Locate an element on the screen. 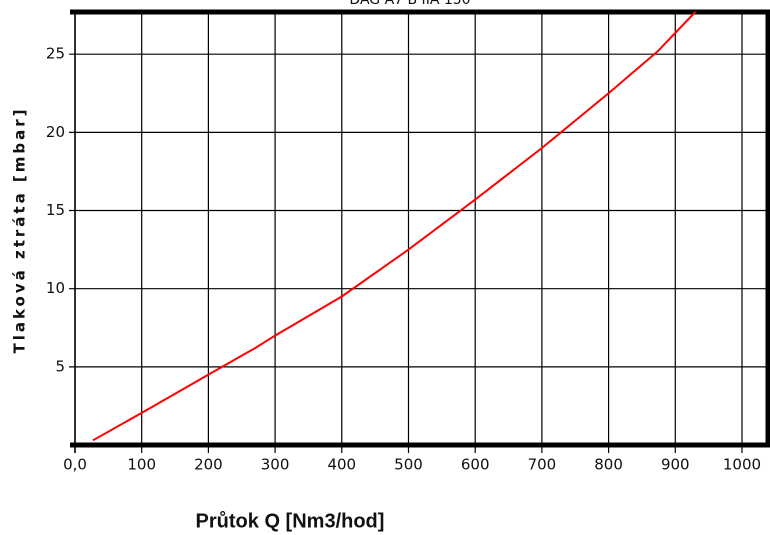 The height and width of the screenshot is (535, 770). x-tick-label: 500 is located at coordinates (408, 465).